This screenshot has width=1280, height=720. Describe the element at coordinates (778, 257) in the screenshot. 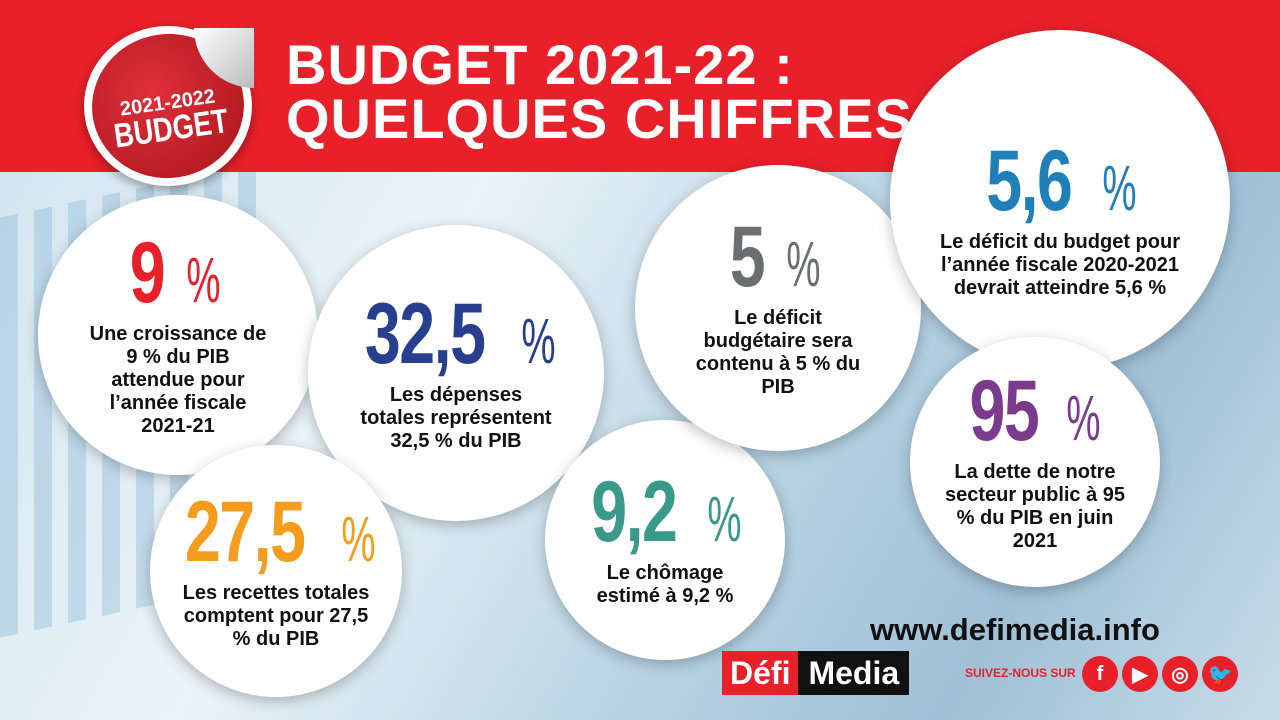

I see `stat-value: 5%` at that location.